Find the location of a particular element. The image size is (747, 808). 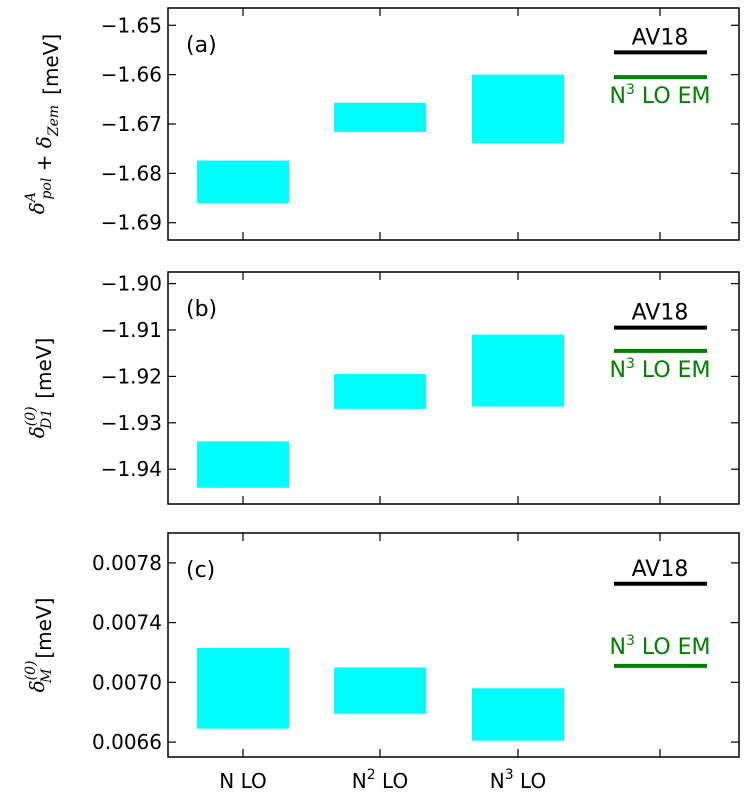

y-tick-label: −1.90 is located at coordinates (131, 284).